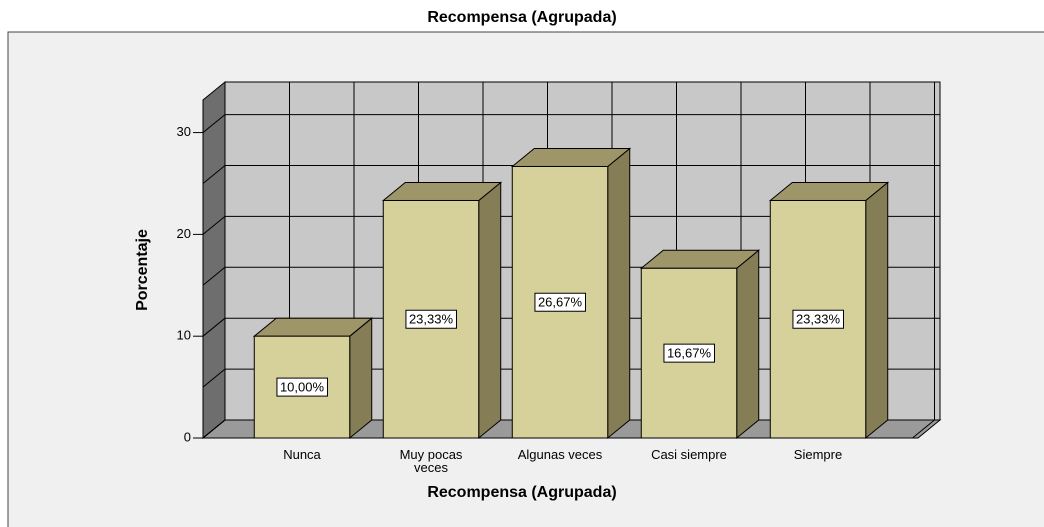 This screenshot has width=1044, height=527. What do you see at coordinates (142, 270) in the screenshot?
I see `y-axis-title: Porcentaje` at bounding box center [142, 270].